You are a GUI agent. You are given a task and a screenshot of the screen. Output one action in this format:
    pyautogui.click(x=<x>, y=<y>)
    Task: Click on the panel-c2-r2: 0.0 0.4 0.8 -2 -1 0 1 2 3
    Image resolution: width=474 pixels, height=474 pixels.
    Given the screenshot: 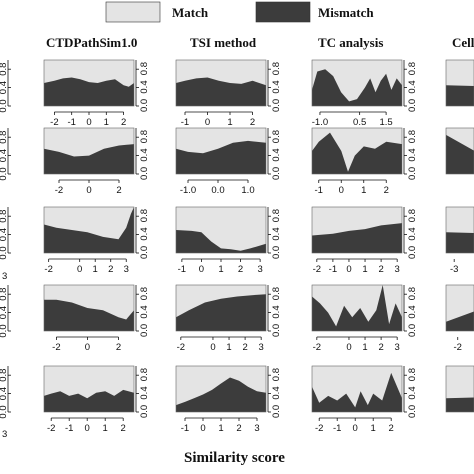 What is the action you would take?
    pyautogui.click(x=364, y=240)
    